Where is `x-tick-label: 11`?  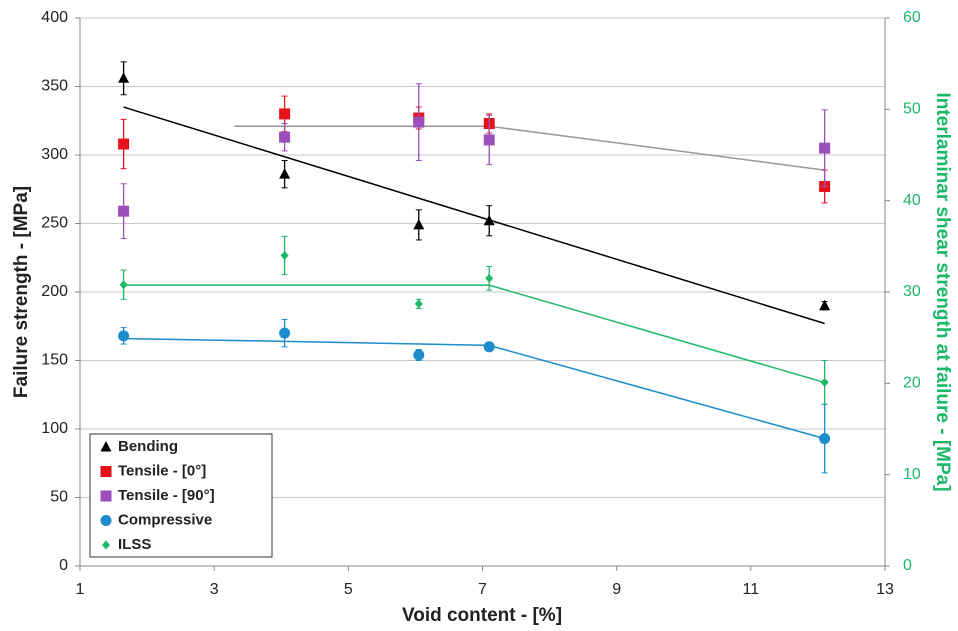 x-tick-label: 11 is located at coordinates (751, 589).